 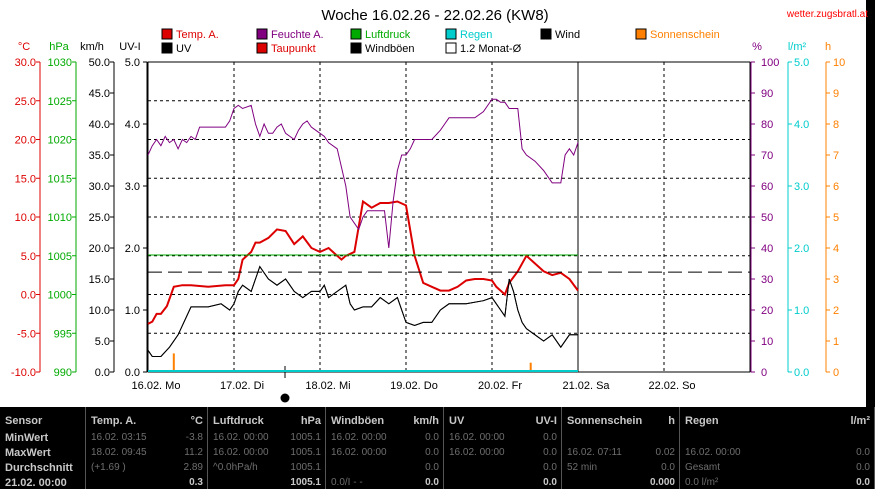 I want to click on temp-tick-label: 30.0, so click(x=25, y=63).